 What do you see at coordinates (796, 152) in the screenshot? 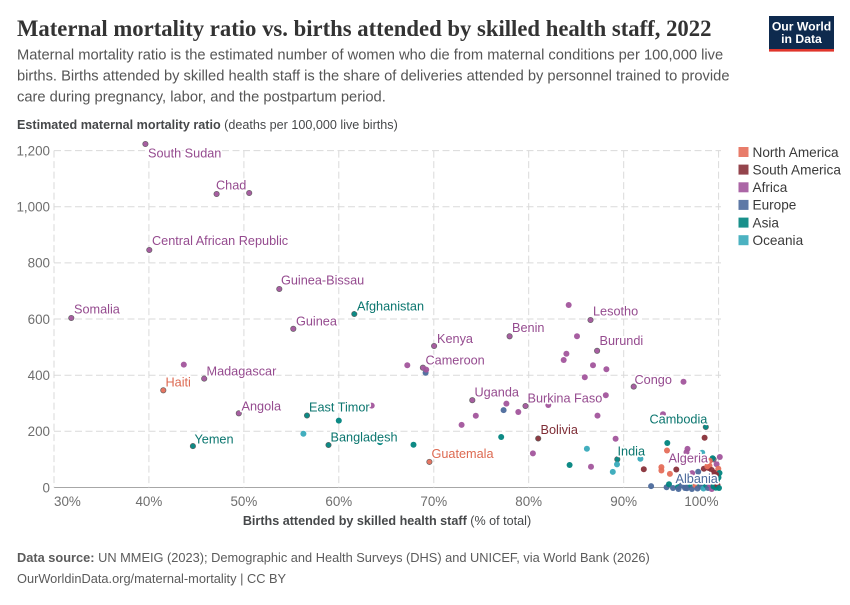
I see `svg-text: North America` at bounding box center [796, 152].